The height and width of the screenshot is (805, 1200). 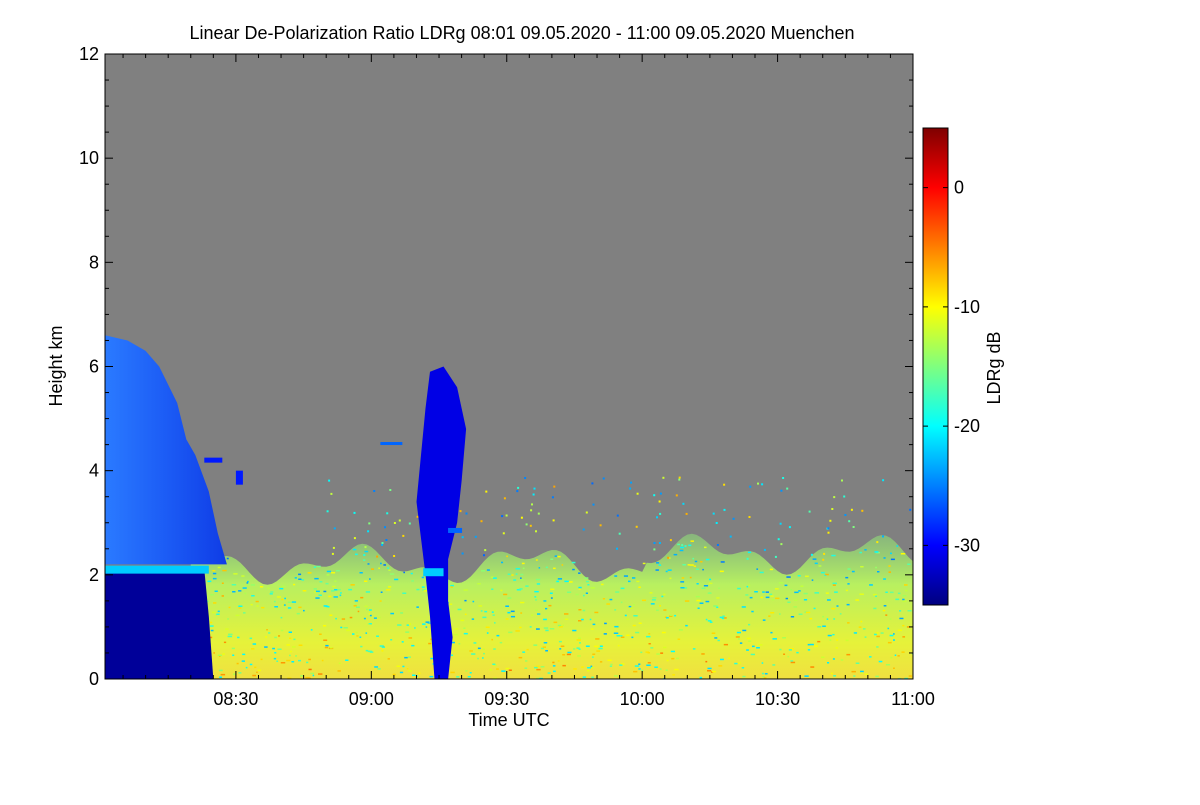 What do you see at coordinates (56, 365) in the screenshot?
I see `y-axis-label: Height km` at bounding box center [56, 365].